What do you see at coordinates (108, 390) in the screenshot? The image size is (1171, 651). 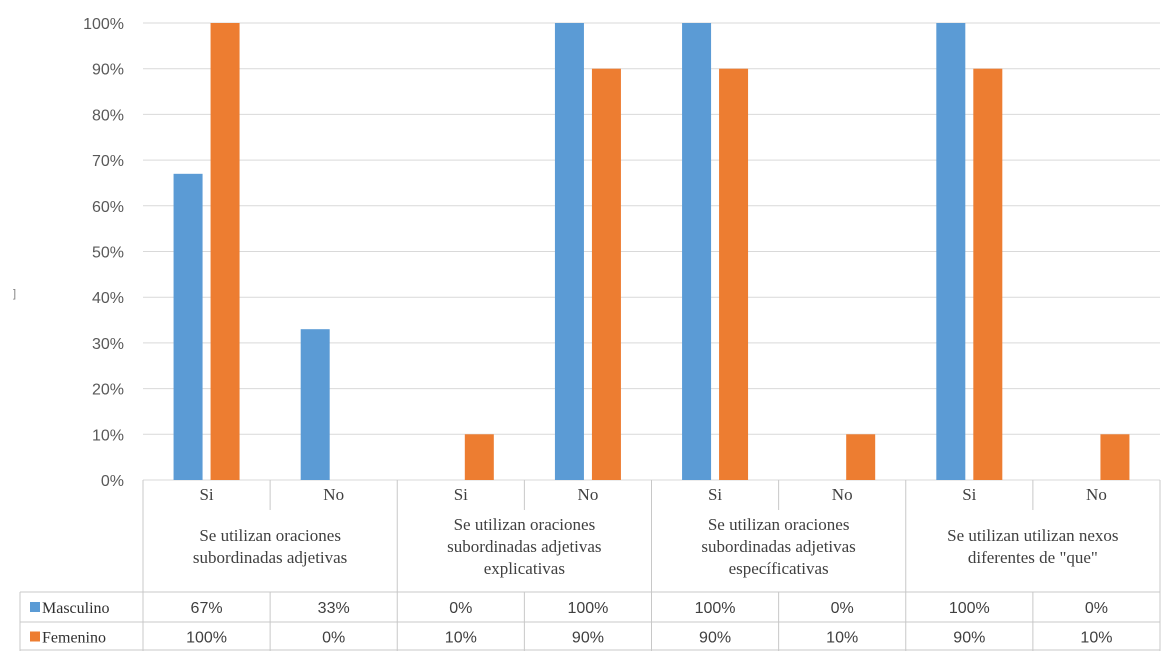 I see `y-tick-label: 20%` at bounding box center [108, 390].